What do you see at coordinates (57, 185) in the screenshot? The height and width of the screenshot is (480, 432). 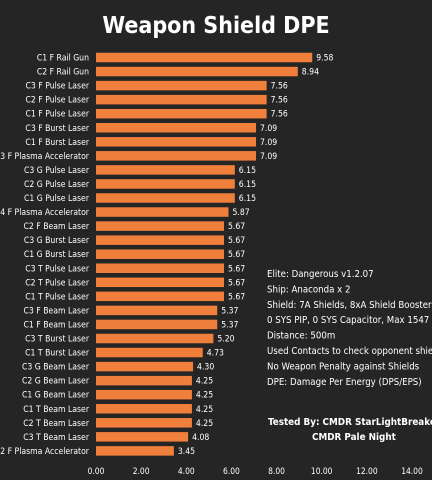 I see `category-label: C2 G Pulse Laser` at bounding box center [57, 185].